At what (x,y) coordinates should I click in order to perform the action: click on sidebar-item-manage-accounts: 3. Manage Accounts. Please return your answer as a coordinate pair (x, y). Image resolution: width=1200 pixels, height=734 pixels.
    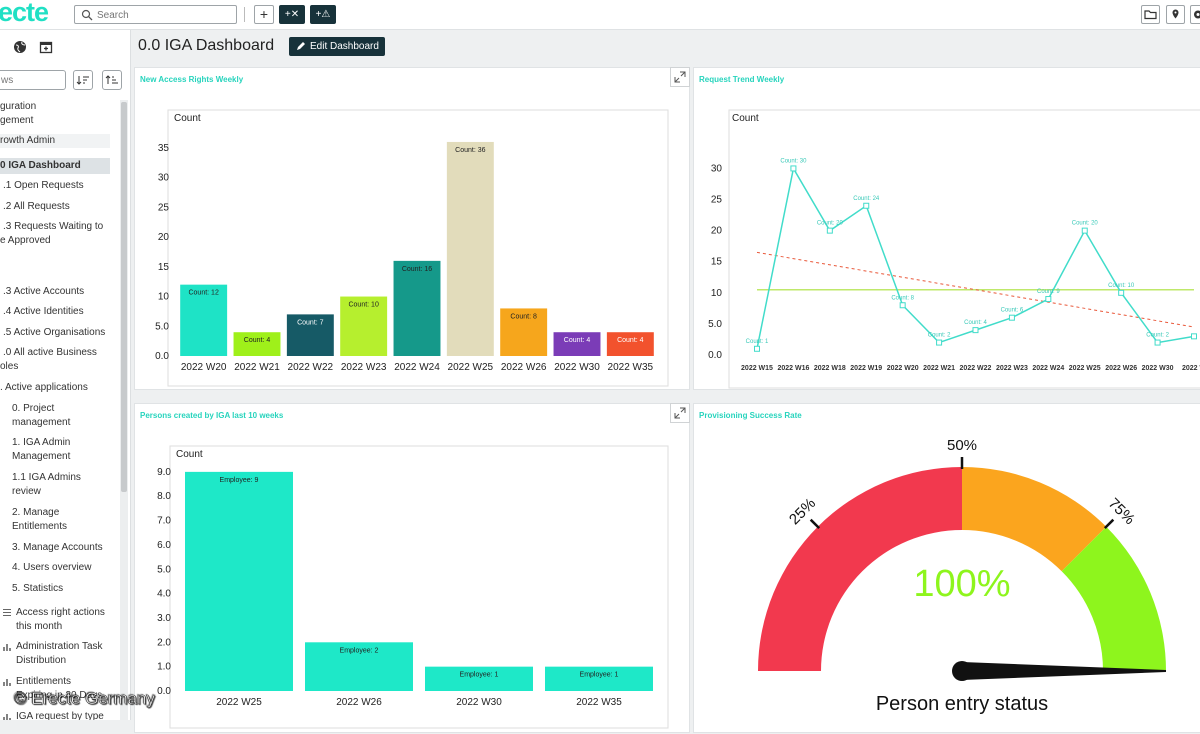
    Looking at the image, I should click on (57, 547).